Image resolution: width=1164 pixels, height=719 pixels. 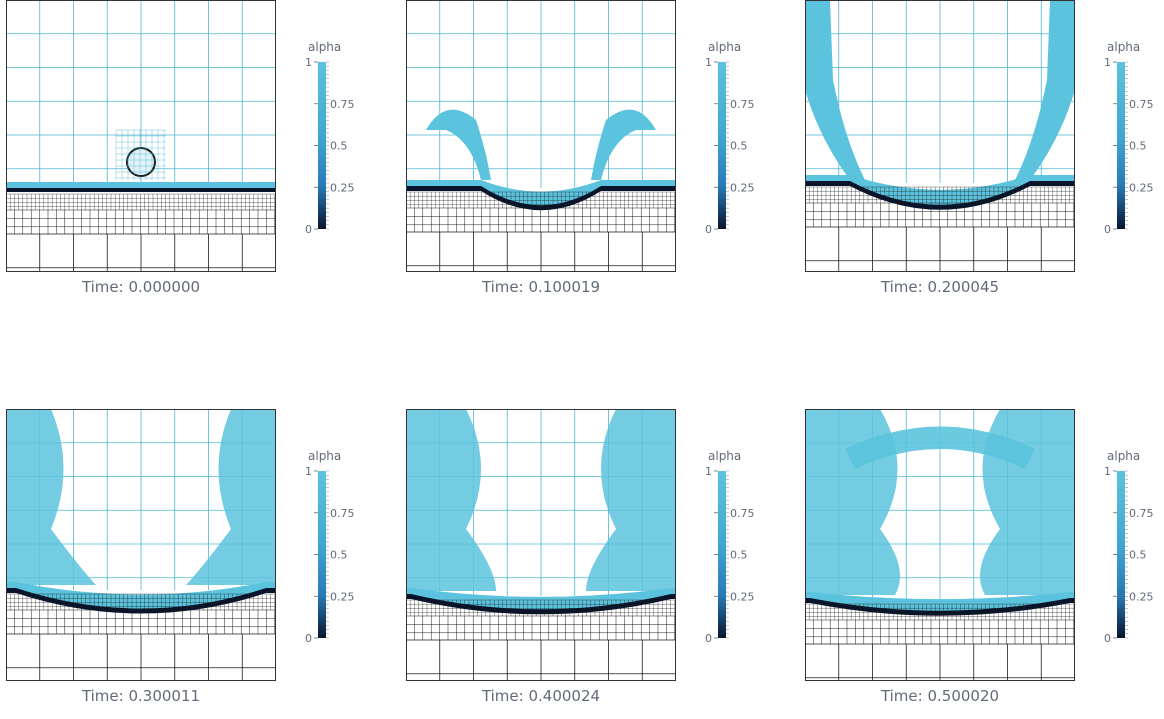 I want to click on time-label: Time: 0.000000, so click(x=141, y=287).